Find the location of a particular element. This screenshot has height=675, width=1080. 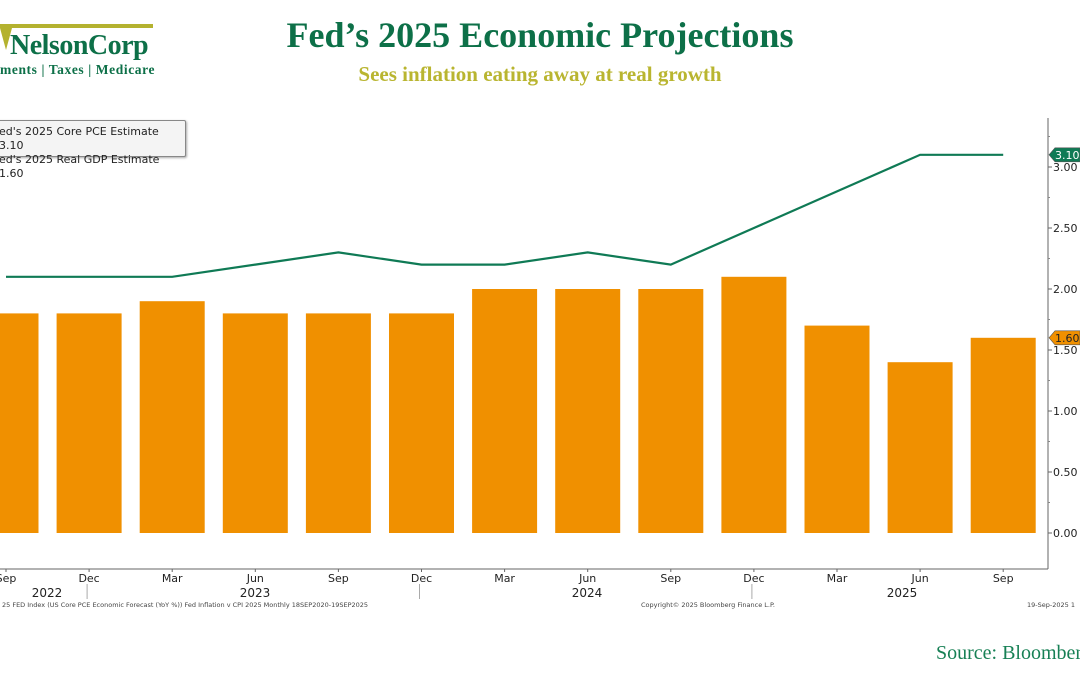

core-pce-last-value-tag is located at coordinates (1064, 155).